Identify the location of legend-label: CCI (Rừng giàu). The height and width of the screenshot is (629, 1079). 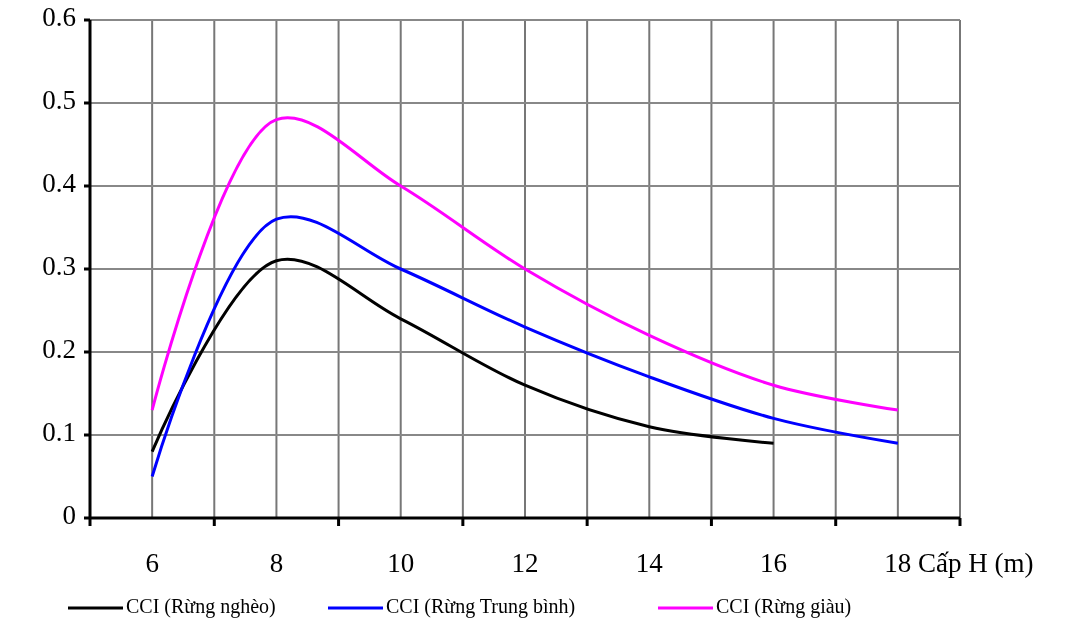
(784, 606).